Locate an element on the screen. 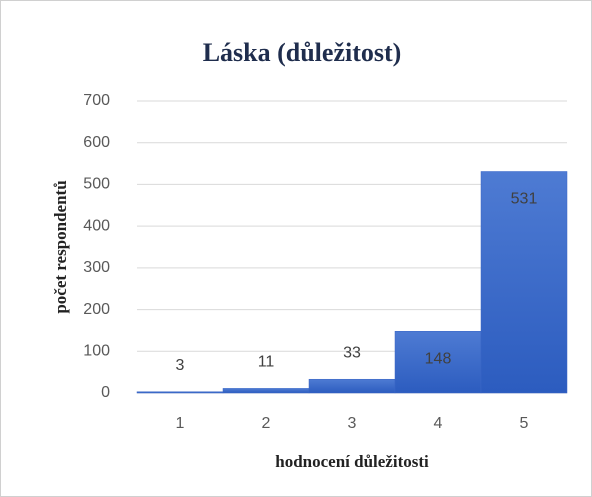 Image resolution: width=592 pixels, height=497 pixels. data-label: 3 is located at coordinates (180, 365).